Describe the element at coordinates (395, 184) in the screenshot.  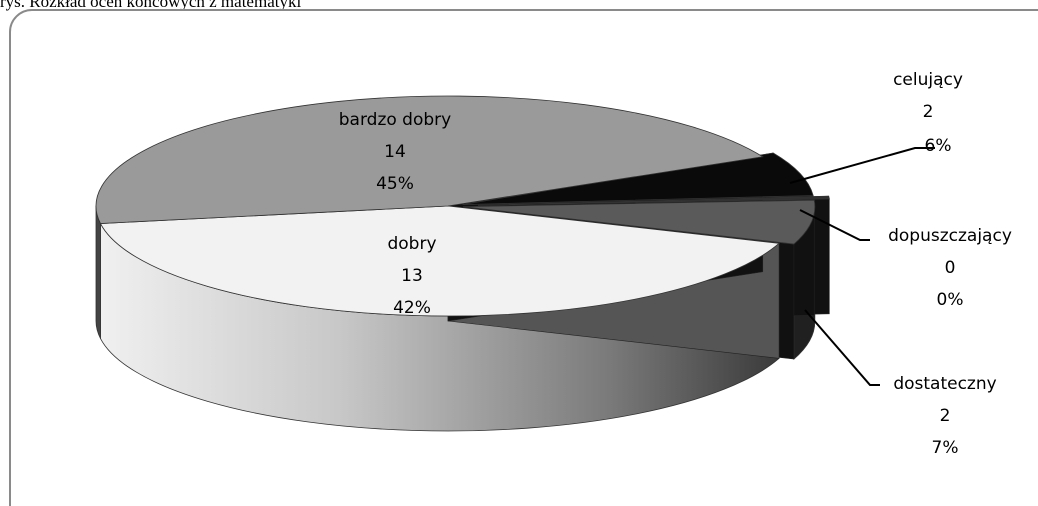
I see `label-bardzo-dobry-percent: 45%` at that location.